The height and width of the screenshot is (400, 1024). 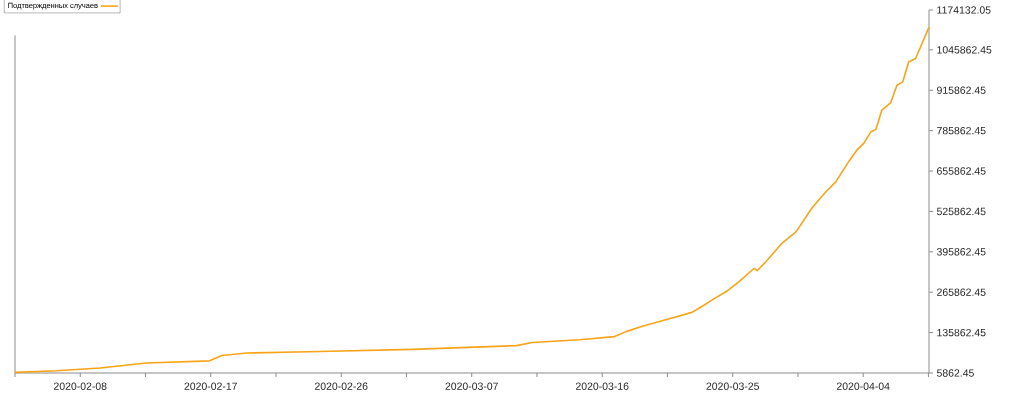 I want to click on x-tick-label: 2020-03-07, so click(x=471, y=386).